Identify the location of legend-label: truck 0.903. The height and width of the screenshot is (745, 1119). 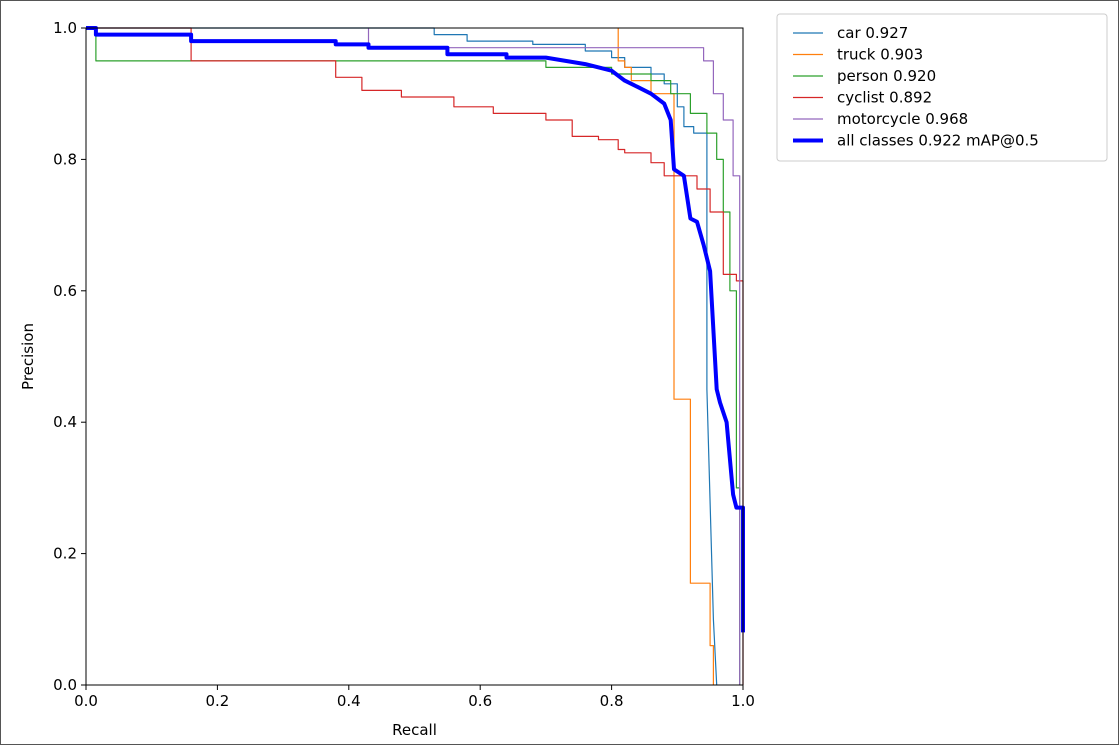
(880, 55).